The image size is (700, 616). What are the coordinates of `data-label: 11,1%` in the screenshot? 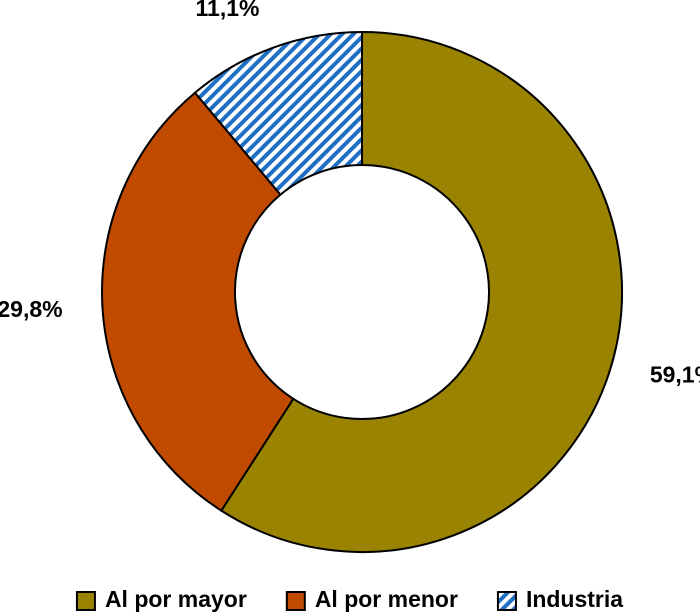 It's located at (228, 10).